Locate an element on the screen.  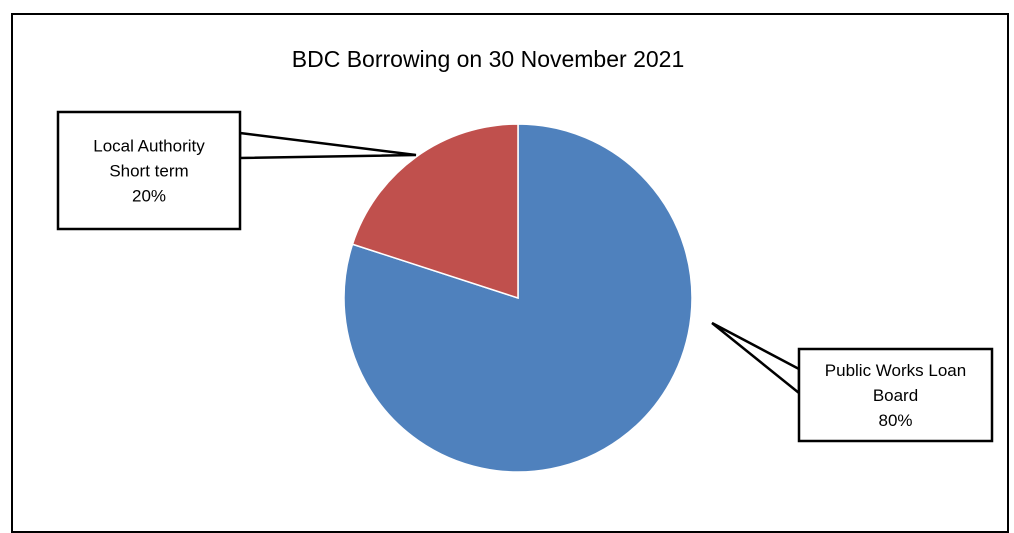
slice-value-label: 80% is located at coordinates (895, 420).